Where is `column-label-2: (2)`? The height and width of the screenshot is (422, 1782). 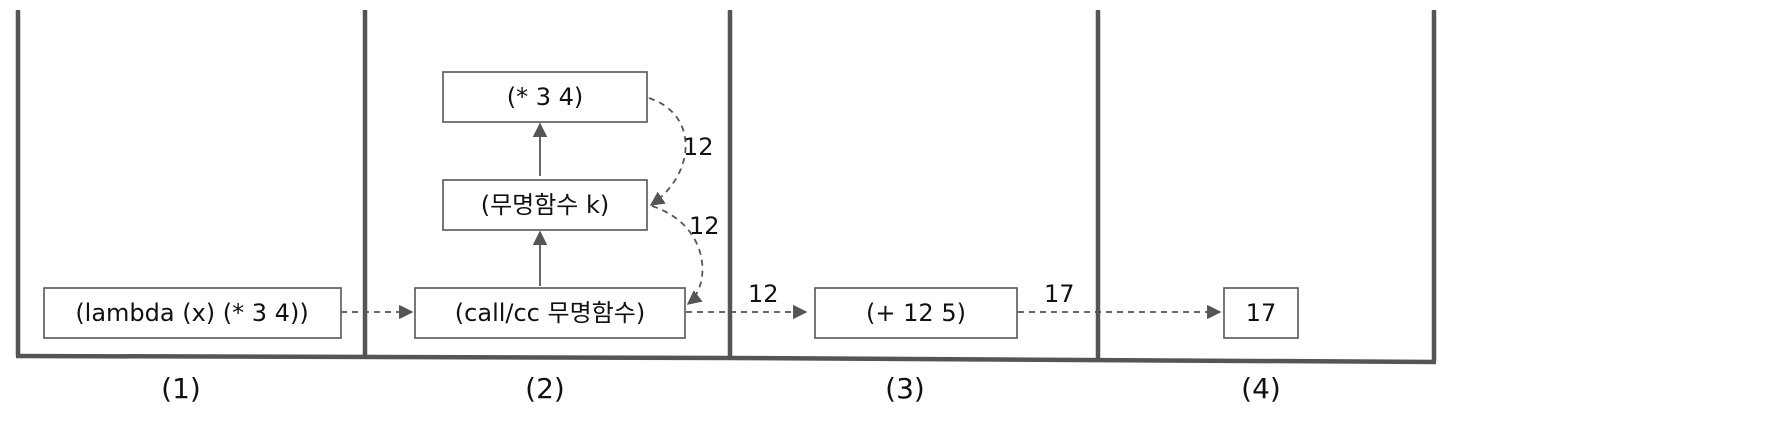 column-label-2: (2) is located at coordinates (545, 388).